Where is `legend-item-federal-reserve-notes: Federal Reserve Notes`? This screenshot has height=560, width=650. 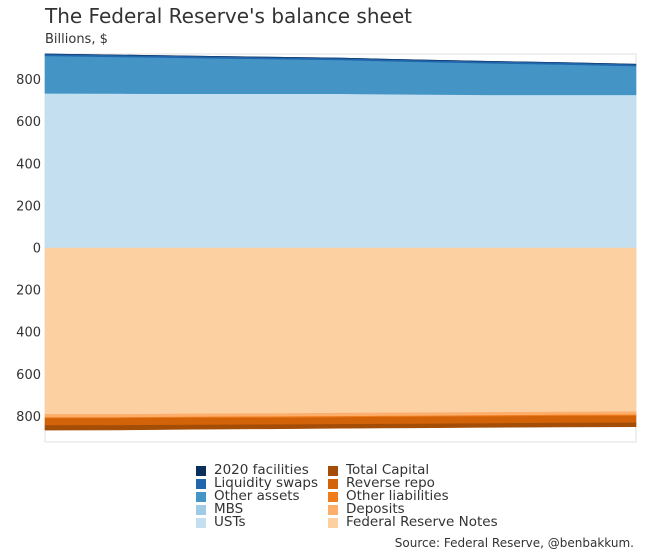 legend-item-federal-reserve-notes: Federal Reserve Notes is located at coordinates (423, 522).